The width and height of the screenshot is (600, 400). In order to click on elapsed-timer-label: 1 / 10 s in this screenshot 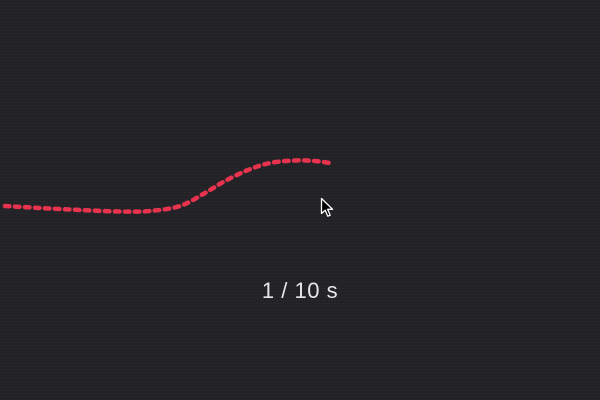, I will do `click(300, 290)`.